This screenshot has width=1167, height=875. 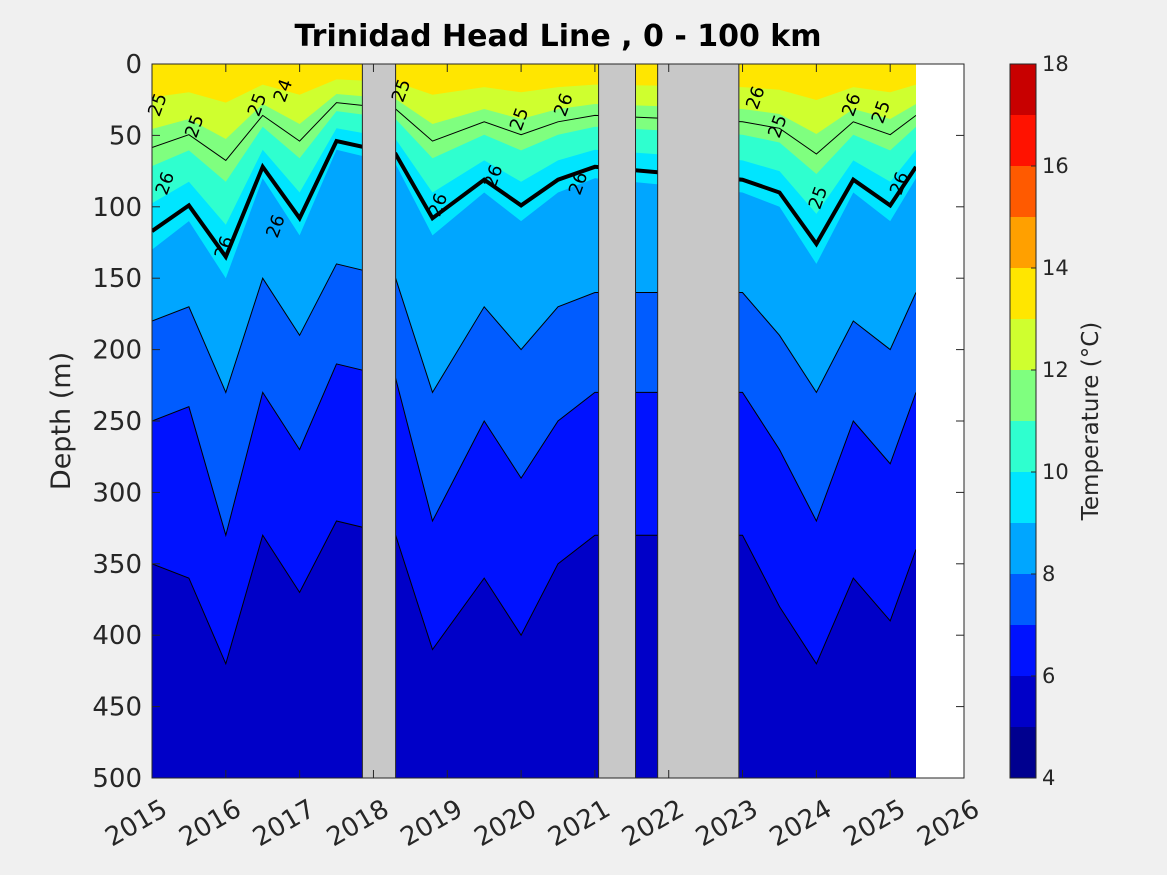 I want to click on isotherm-line-t6, so click(x=534, y=593).